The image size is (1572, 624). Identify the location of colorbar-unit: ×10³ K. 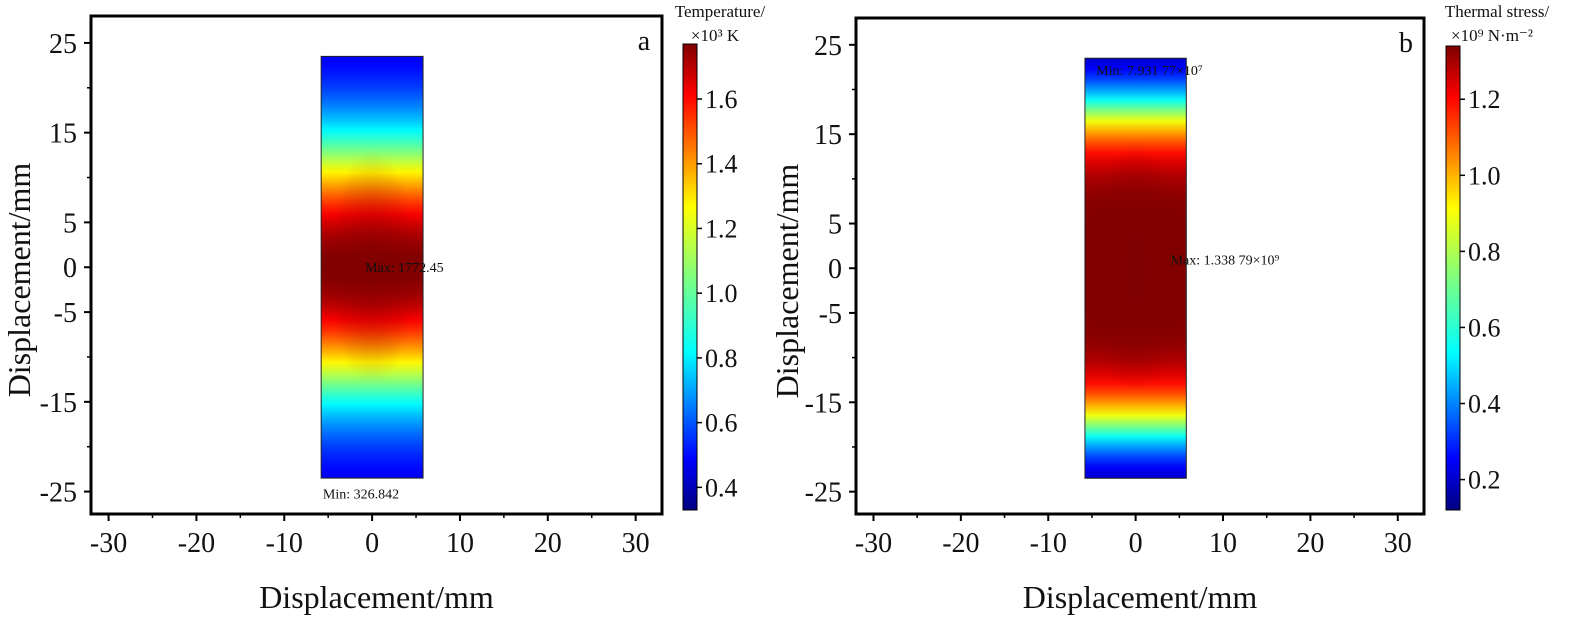
(715, 35).